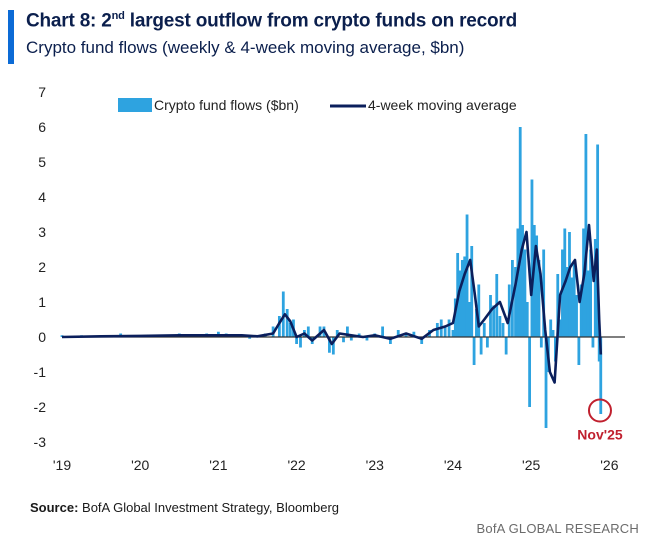 This screenshot has width=655, height=543. I want to click on x-tick-label: '19, so click(62, 465).